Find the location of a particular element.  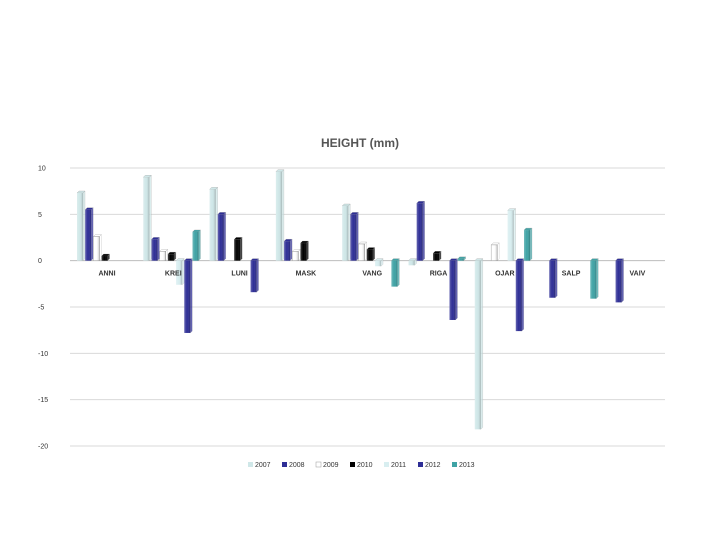

legend-label: 2010 is located at coordinates (365, 465).